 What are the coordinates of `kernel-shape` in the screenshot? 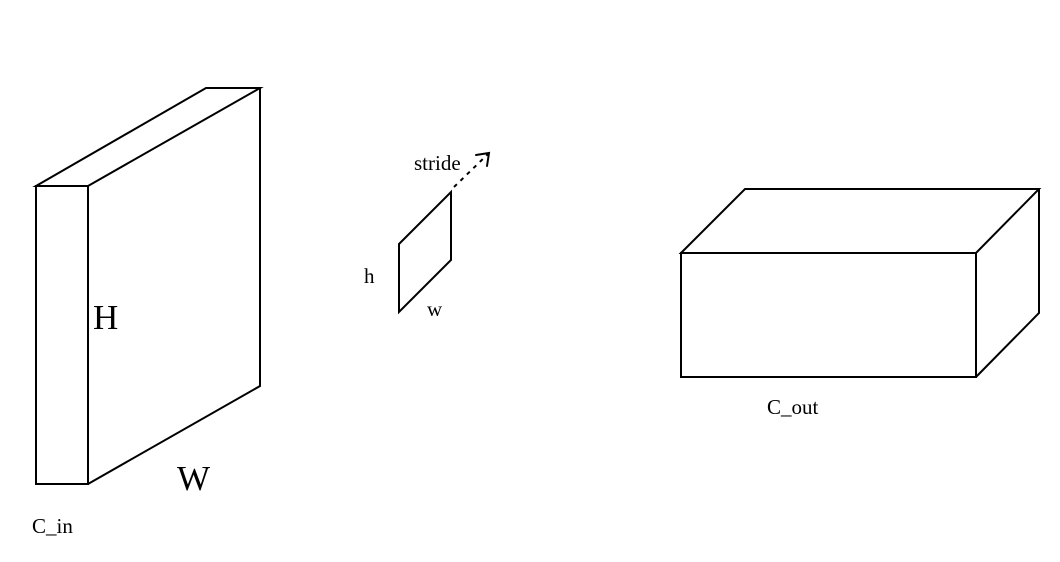 It's located at (425, 252).